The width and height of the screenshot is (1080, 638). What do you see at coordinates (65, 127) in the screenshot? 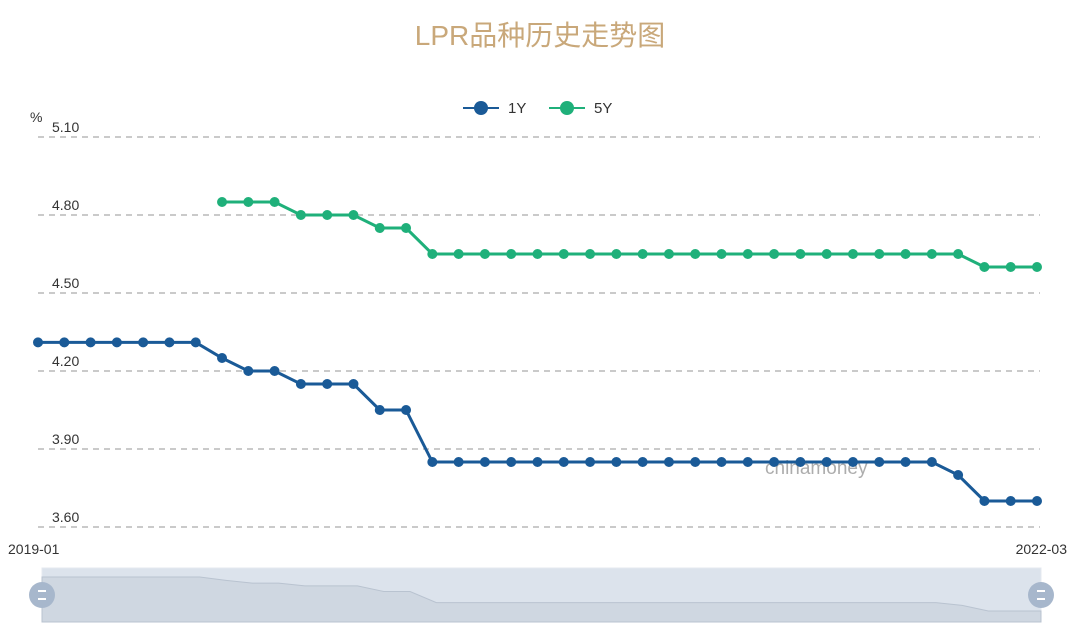
I see `y-tick-label: 5.10` at bounding box center [65, 127].